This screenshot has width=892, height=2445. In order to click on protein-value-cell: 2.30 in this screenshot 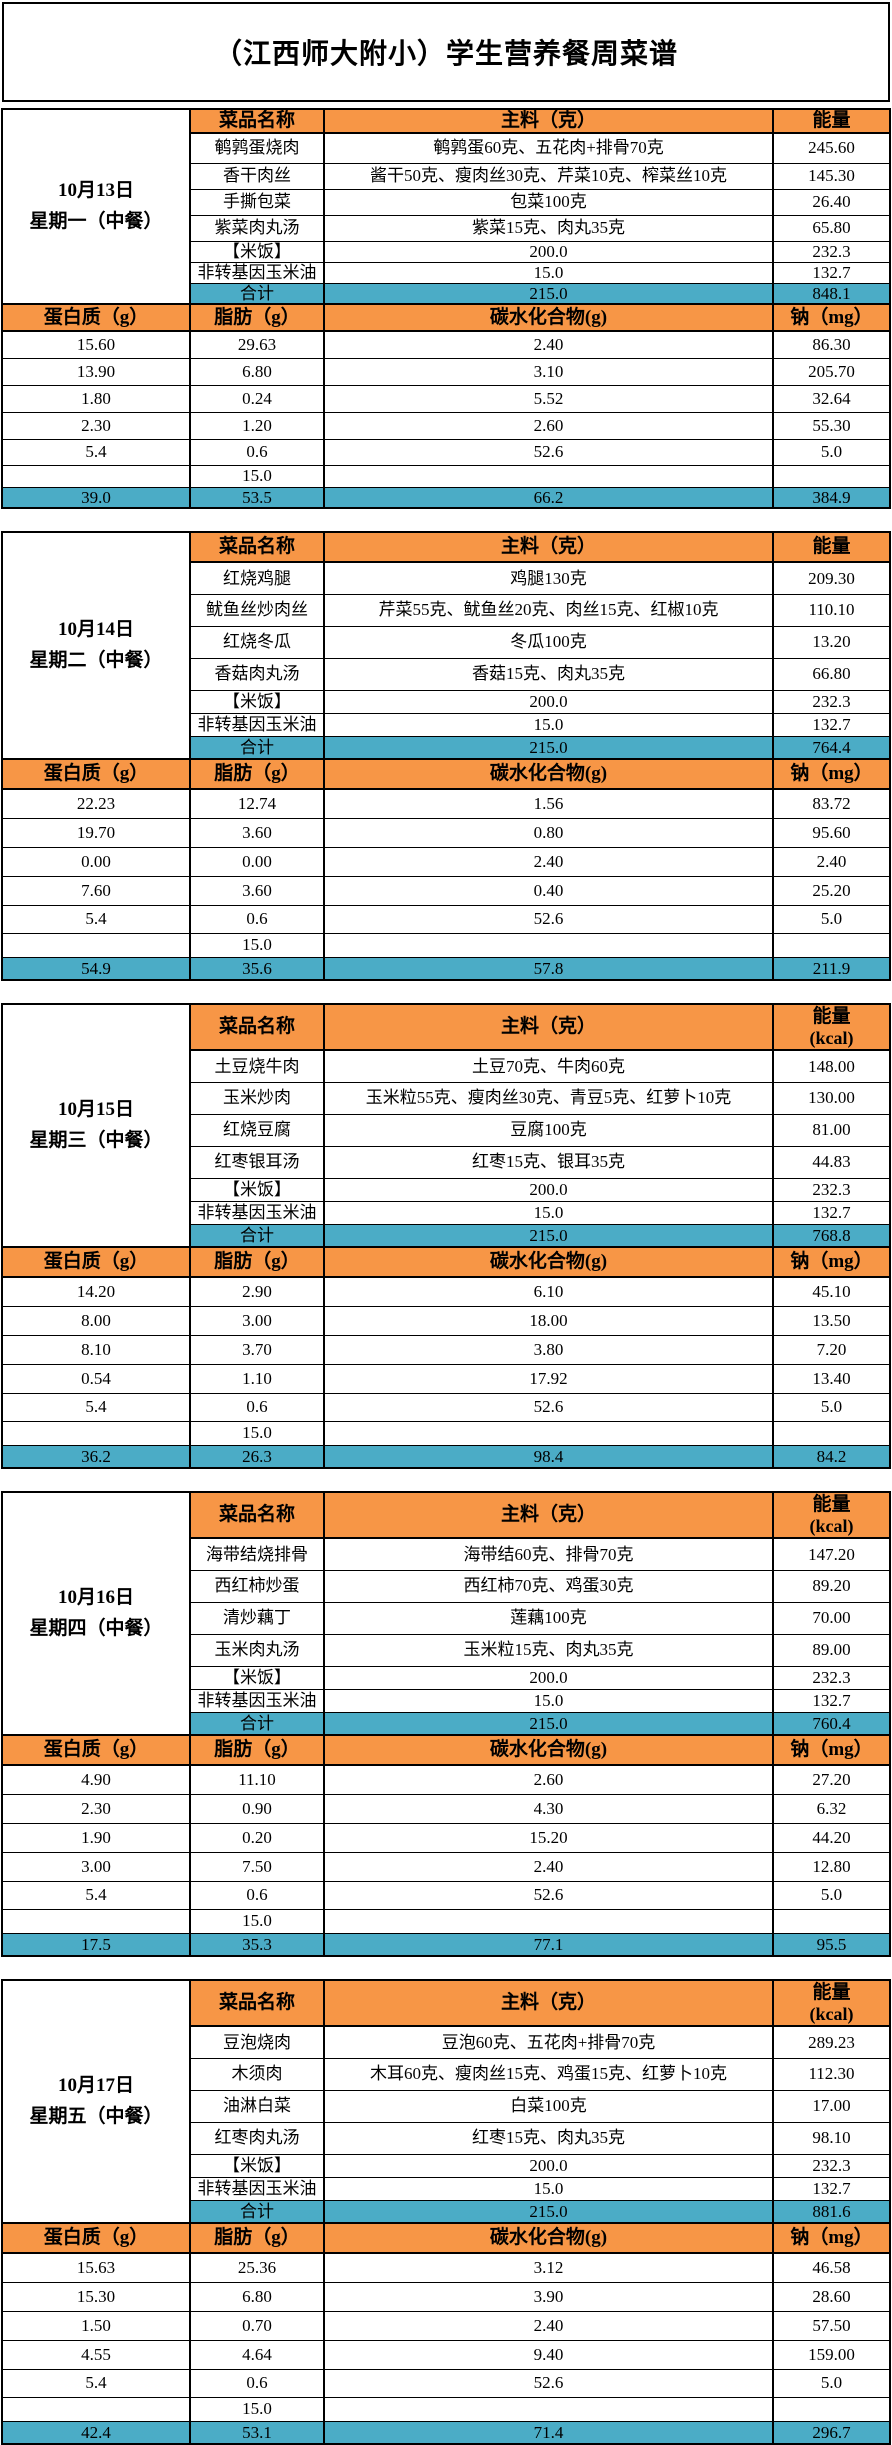, I will do `click(96, 1808)`.